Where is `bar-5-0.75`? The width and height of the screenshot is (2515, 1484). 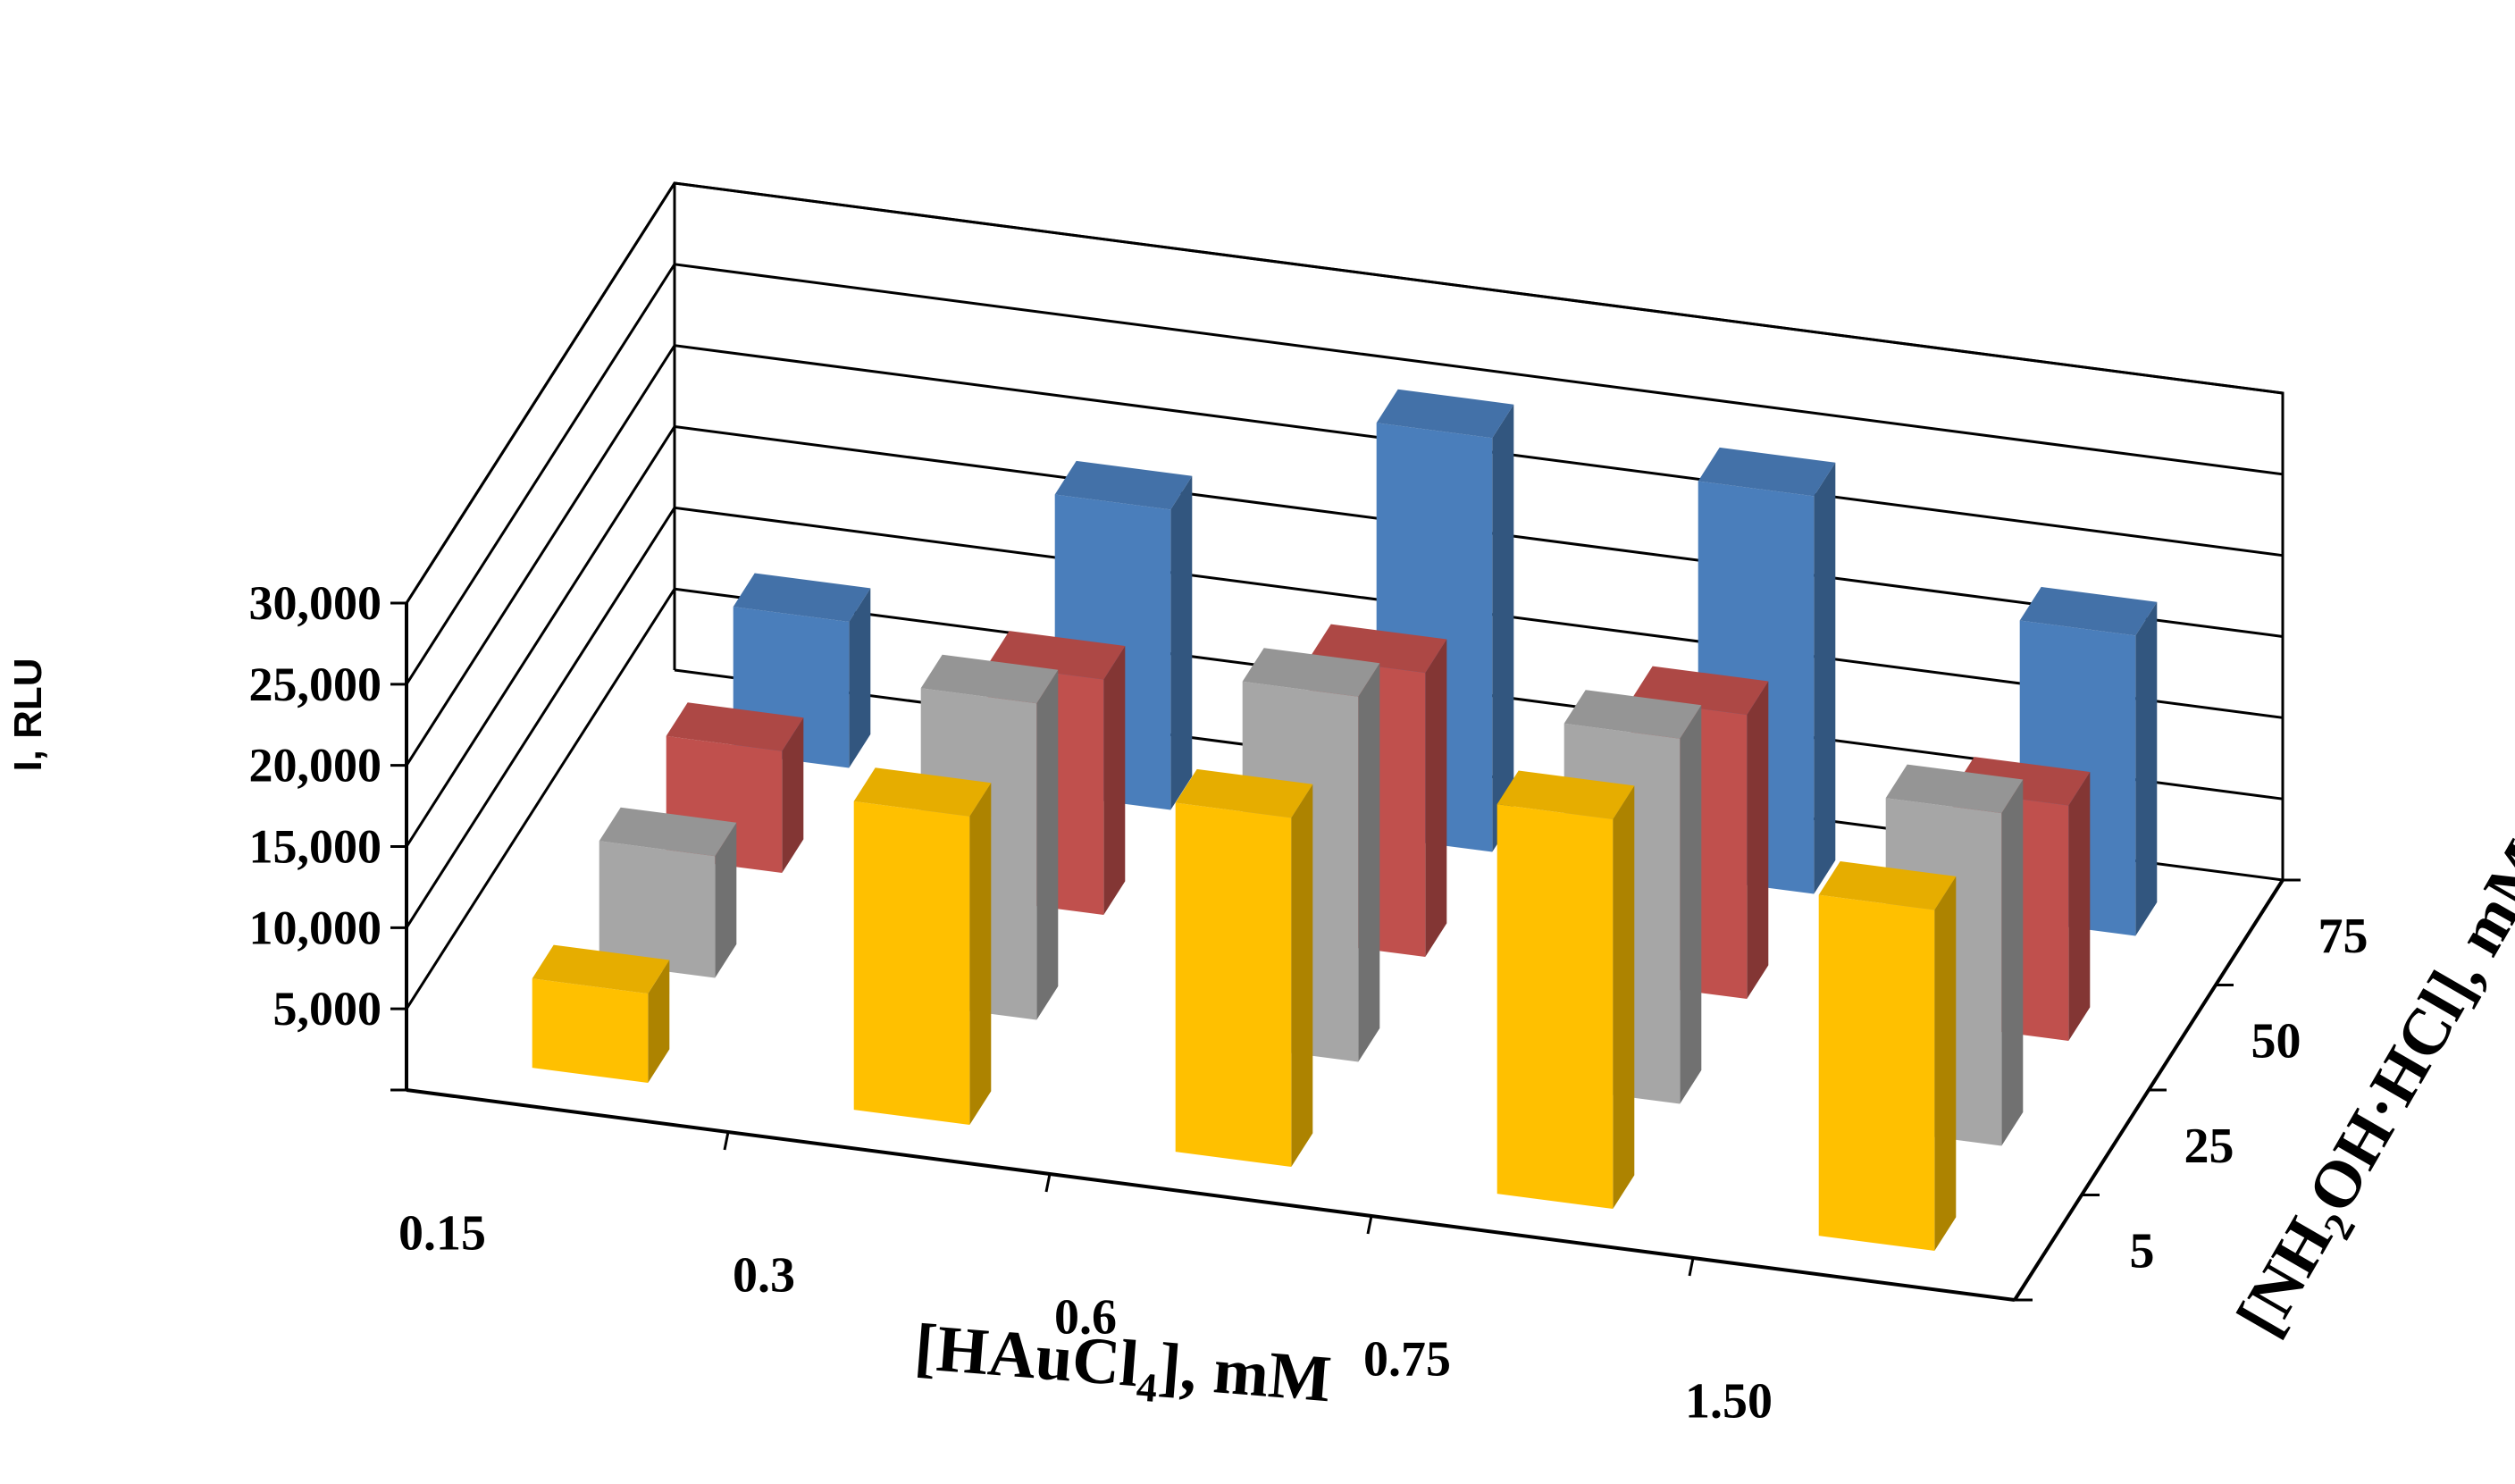 bar-5-0.75 is located at coordinates (1565, 990).